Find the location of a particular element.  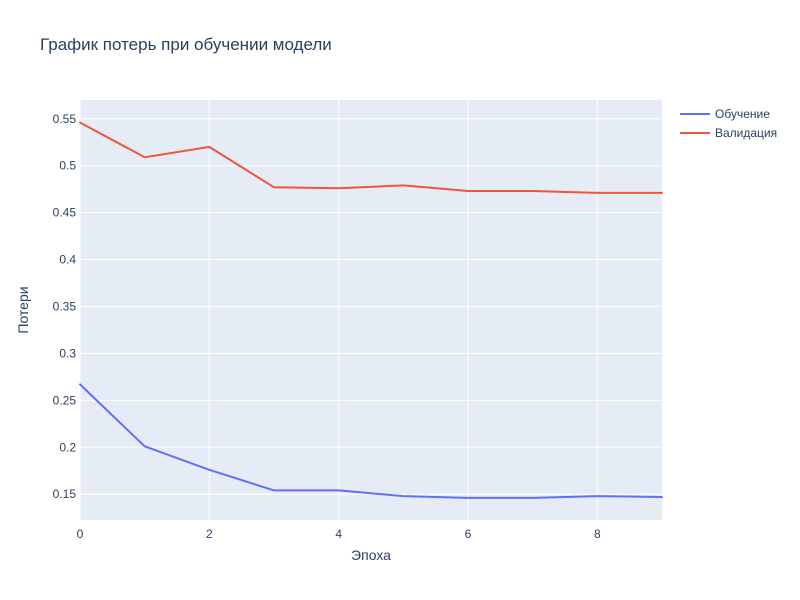

legend: Обучение Валидация is located at coordinates (728, 123).